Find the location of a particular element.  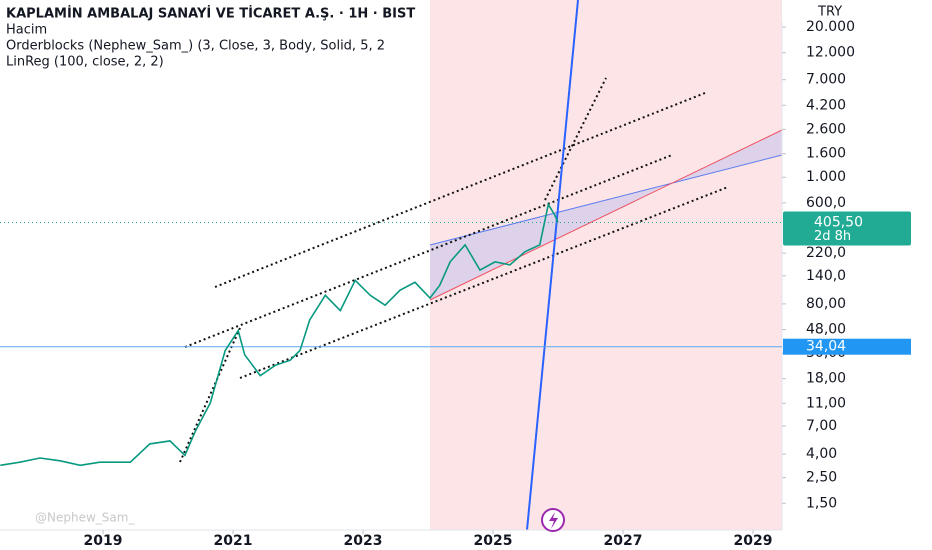

x-tick-label: 2021 is located at coordinates (233, 541).